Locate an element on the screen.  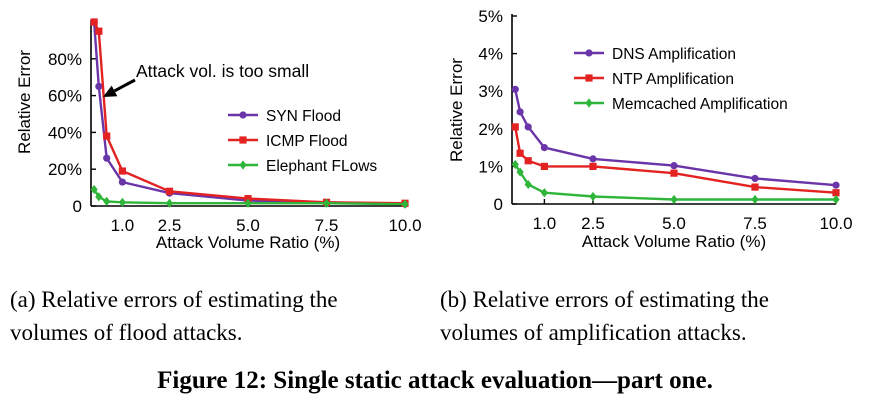
y-tick-label: 80% is located at coordinates (65, 59).